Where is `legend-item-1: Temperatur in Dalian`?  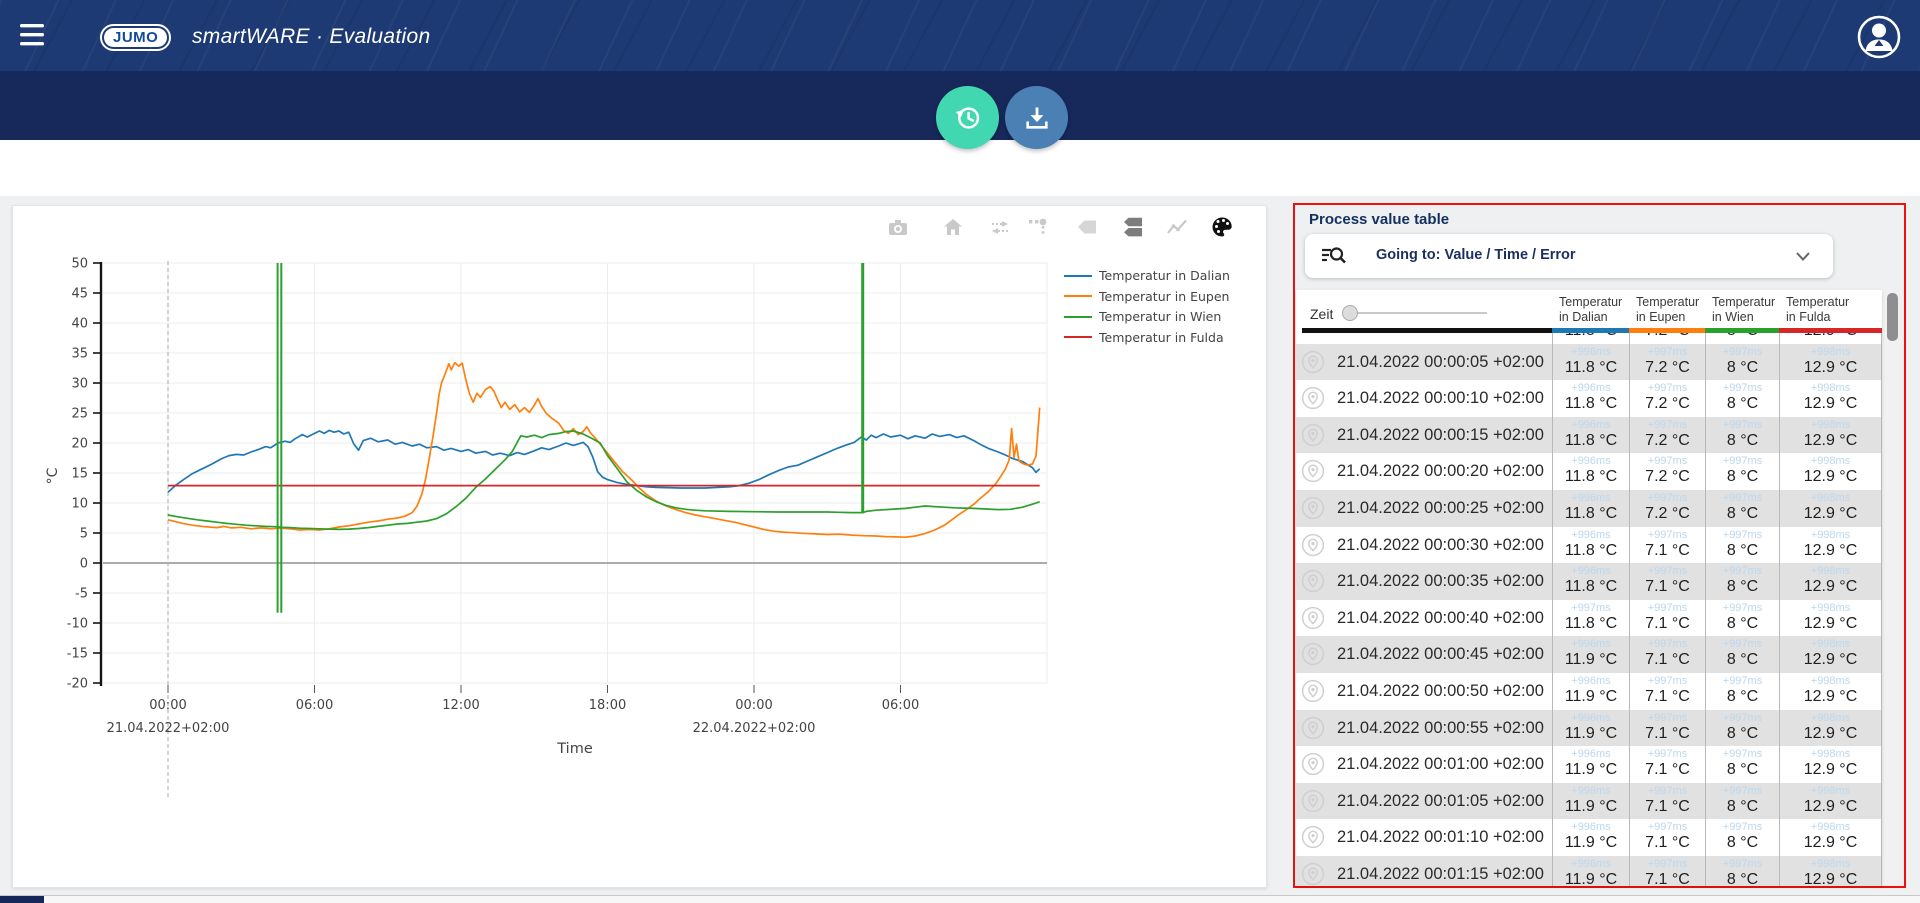 legend-item-1: Temperatur in Dalian is located at coordinates (1147, 275).